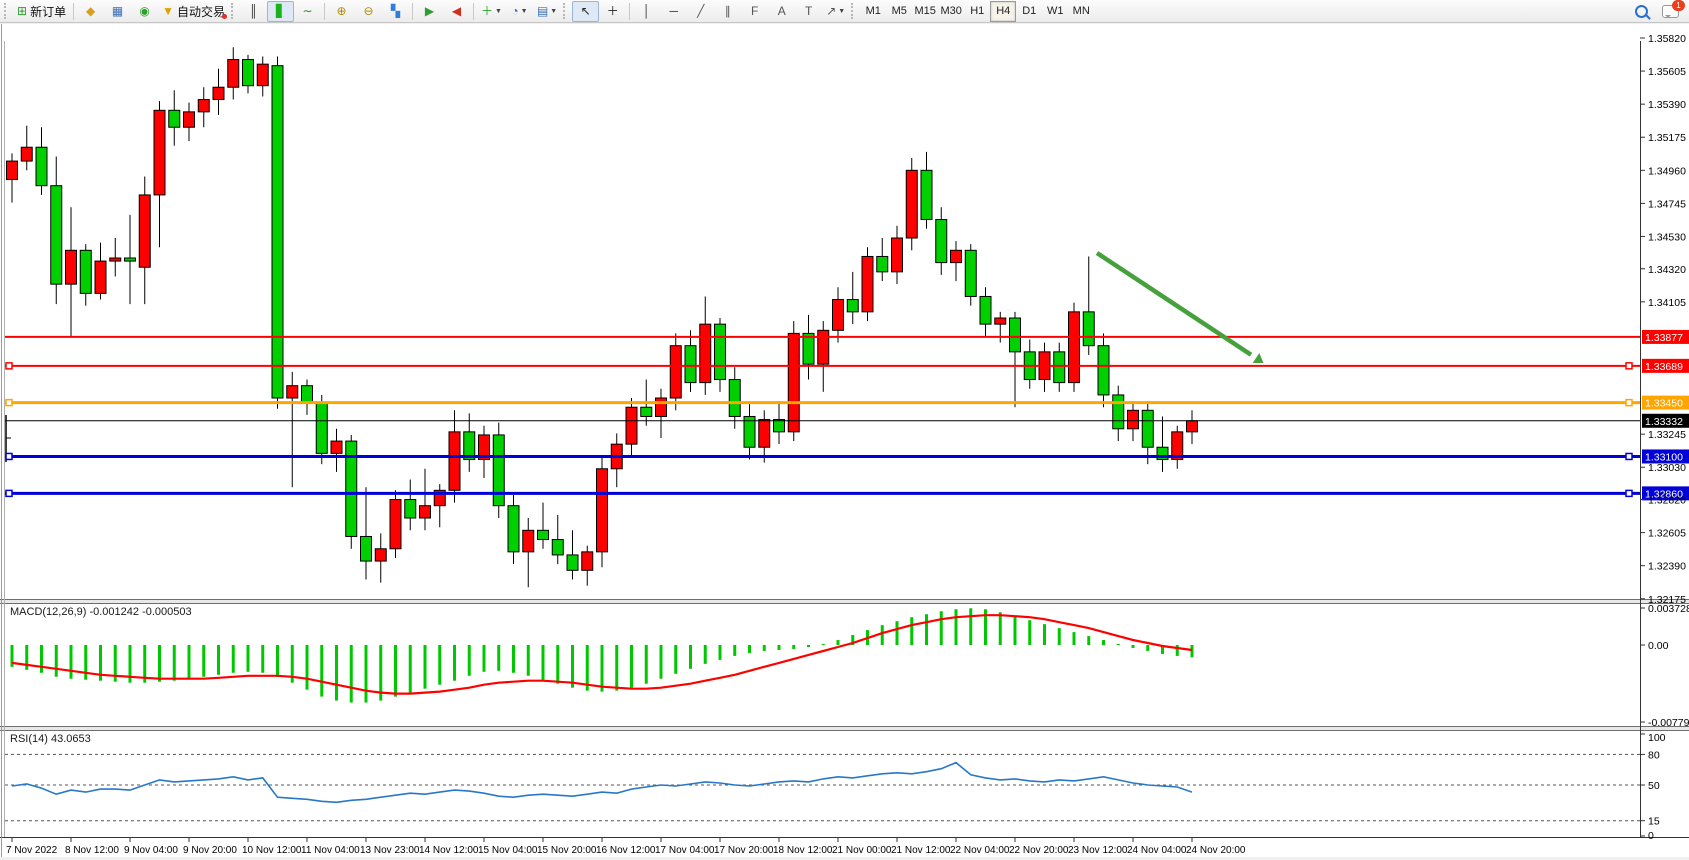 This screenshot has height=860, width=1689. What do you see at coordinates (1003, 11) in the screenshot?
I see `timeframe-h4: H4` at bounding box center [1003, 11].